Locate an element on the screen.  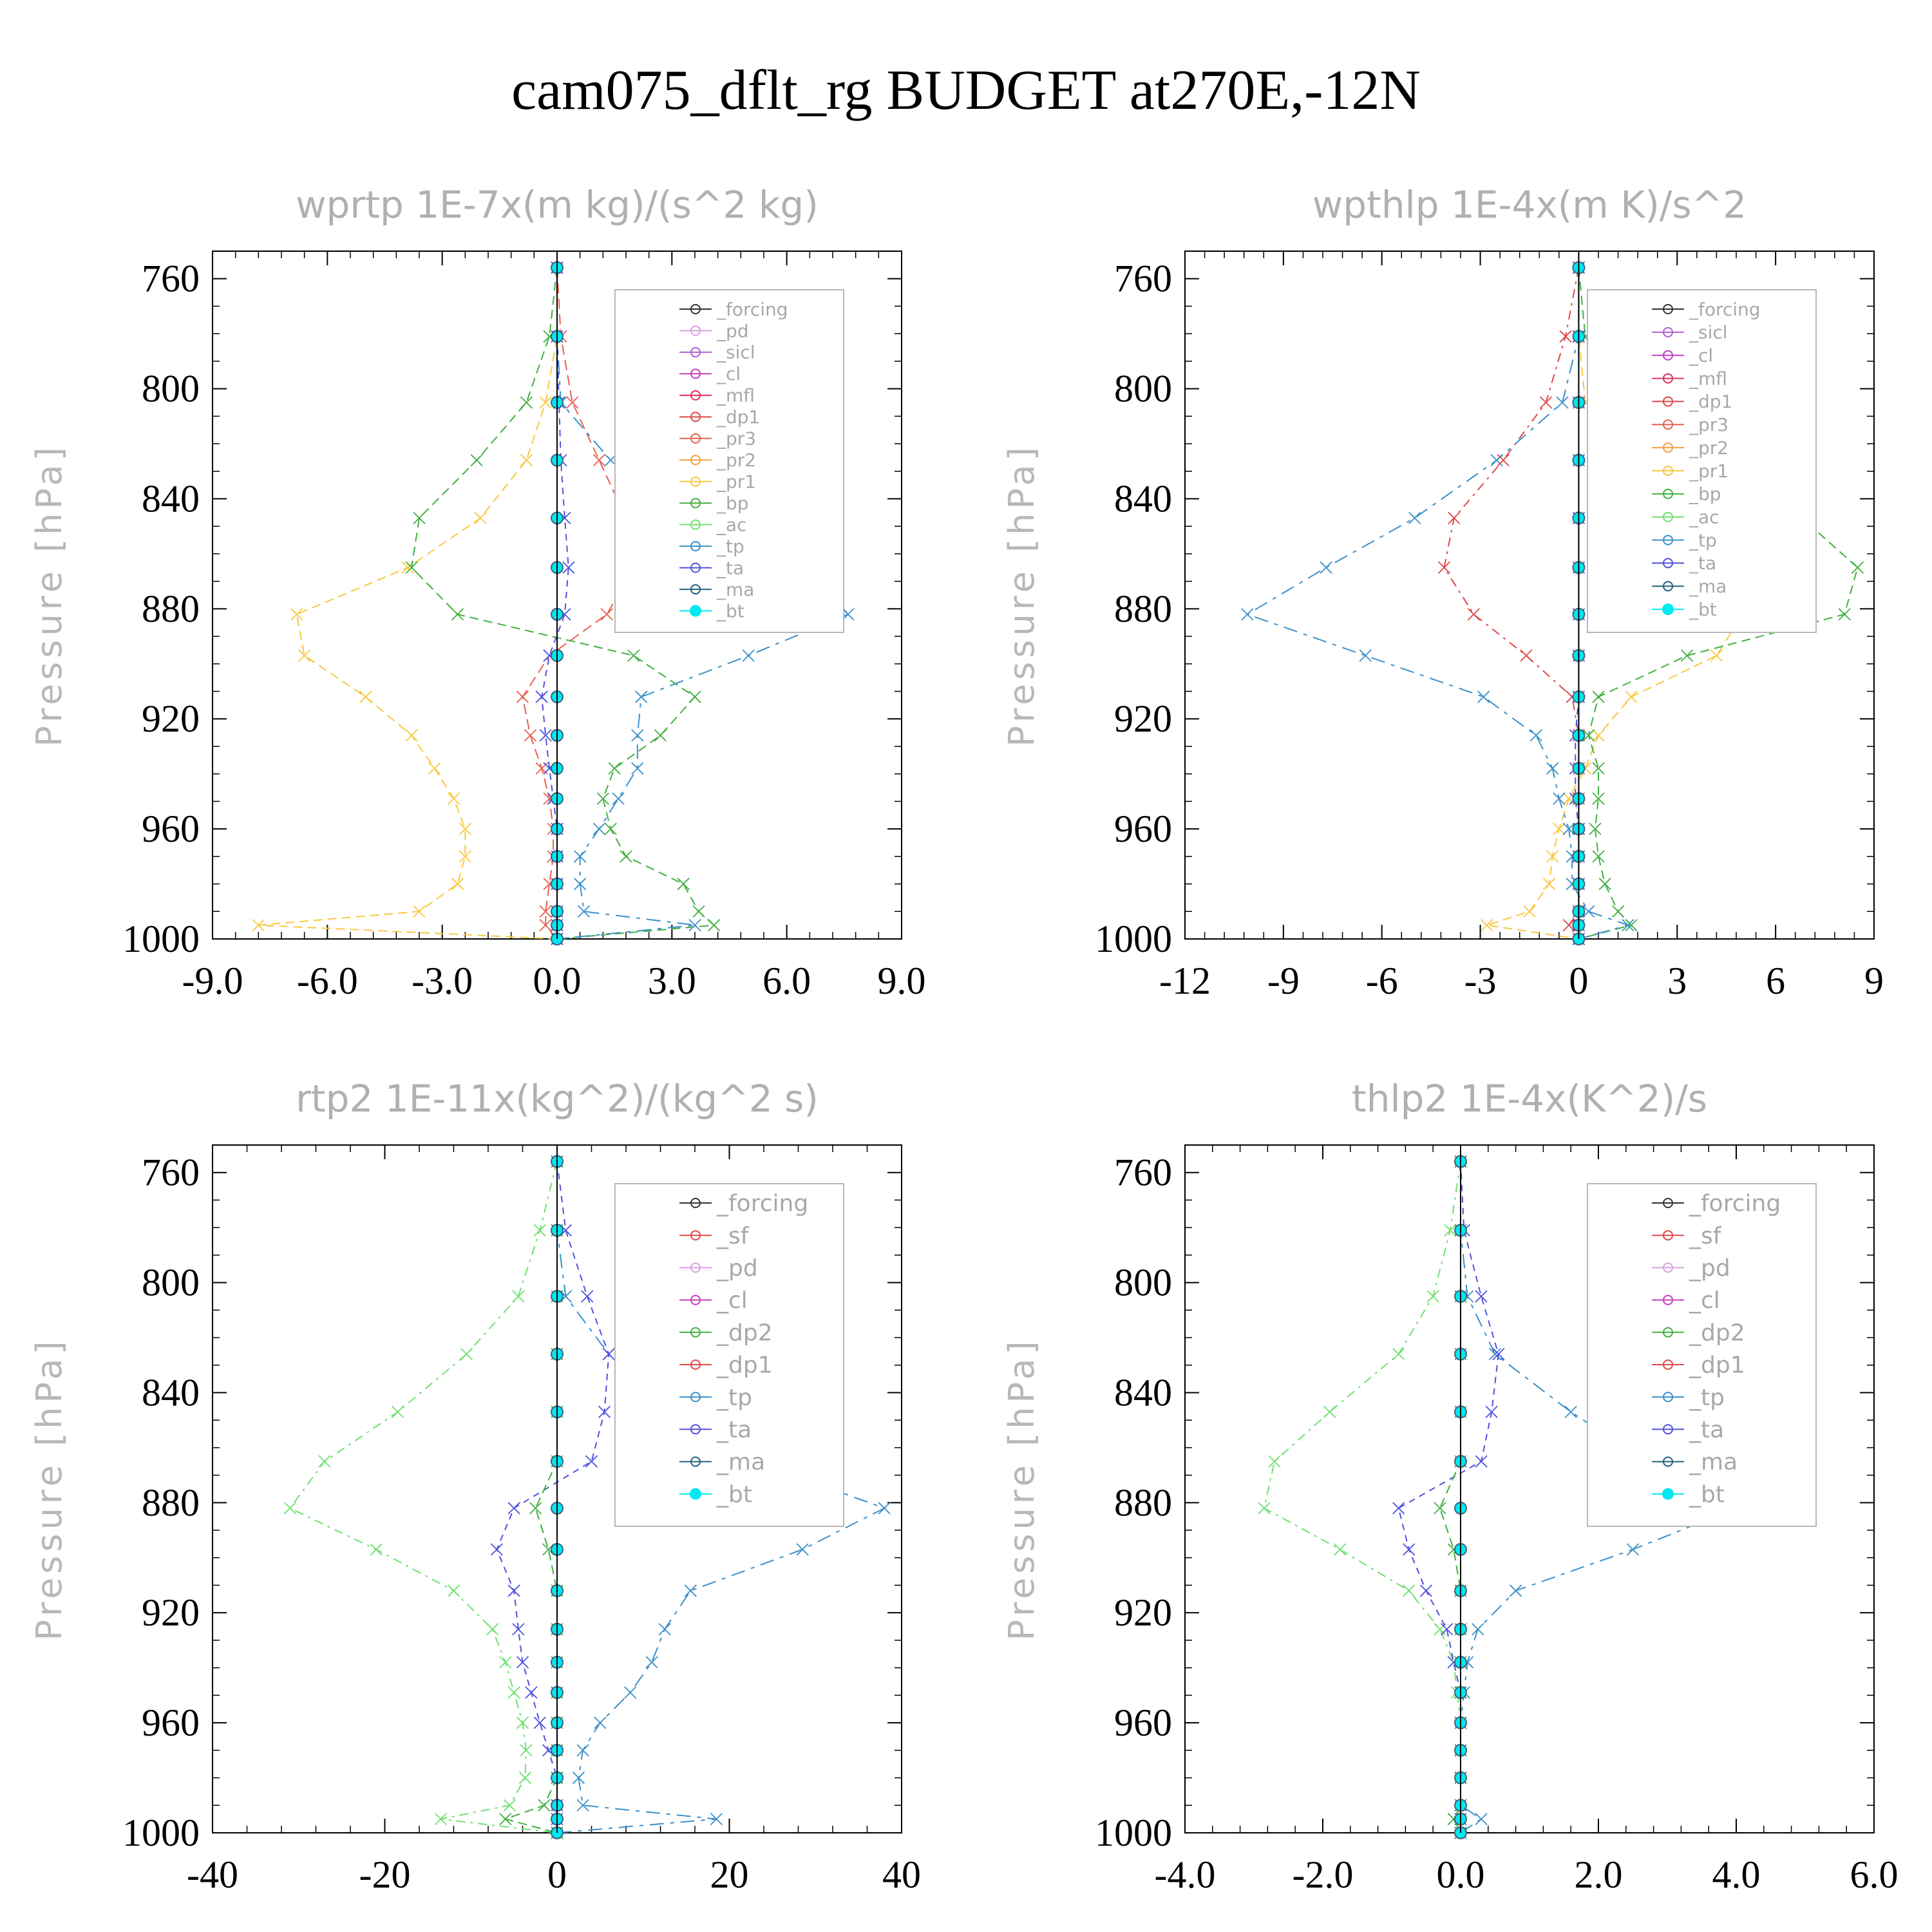
legend-entry: _sf is located at coordinates (1706, 1236).